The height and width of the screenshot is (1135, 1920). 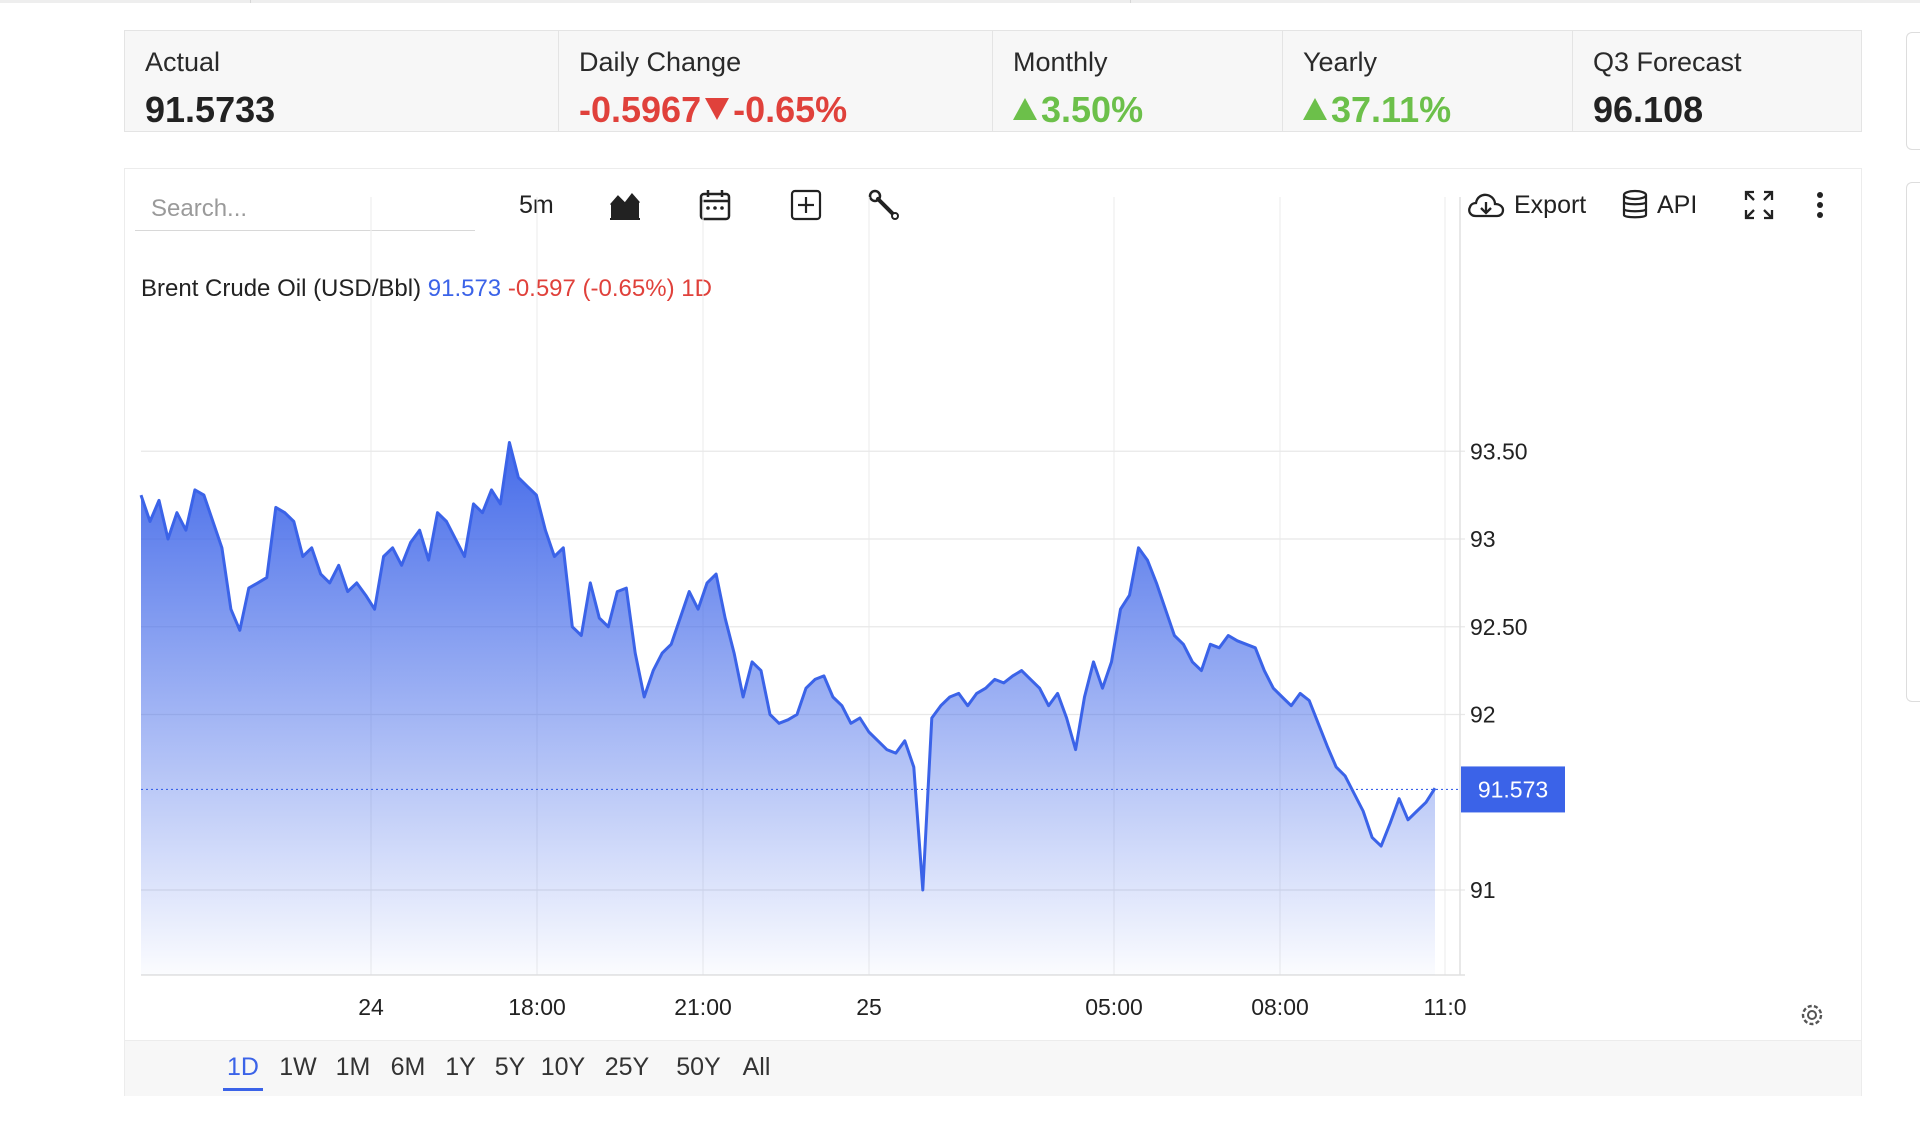 What do you see at coordinates (1550, 204) in the screenshot?
I see `export-label: Export` at bounding box center [1550, 204].